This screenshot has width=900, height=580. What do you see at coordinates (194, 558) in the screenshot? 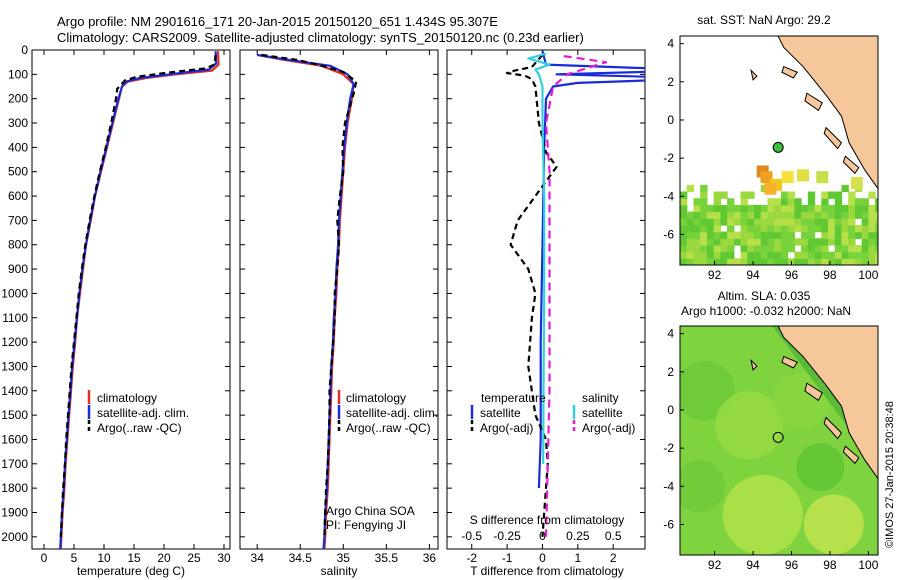
I see `x-tick-label: 25` at bounding box center [194, 558].